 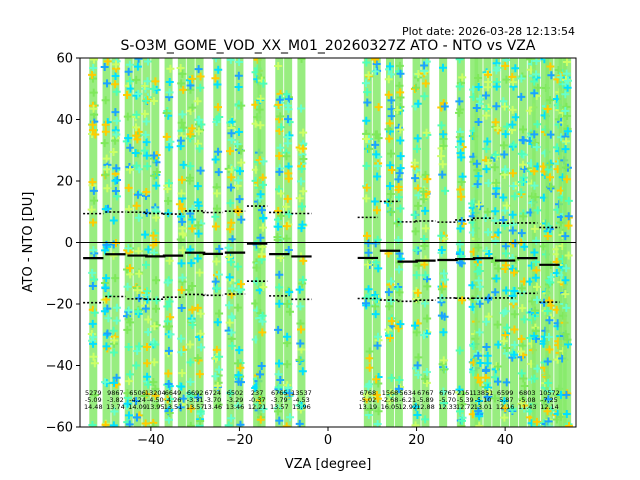 I want to click on bin-count-label: 6599, so click(x=505, y=393).